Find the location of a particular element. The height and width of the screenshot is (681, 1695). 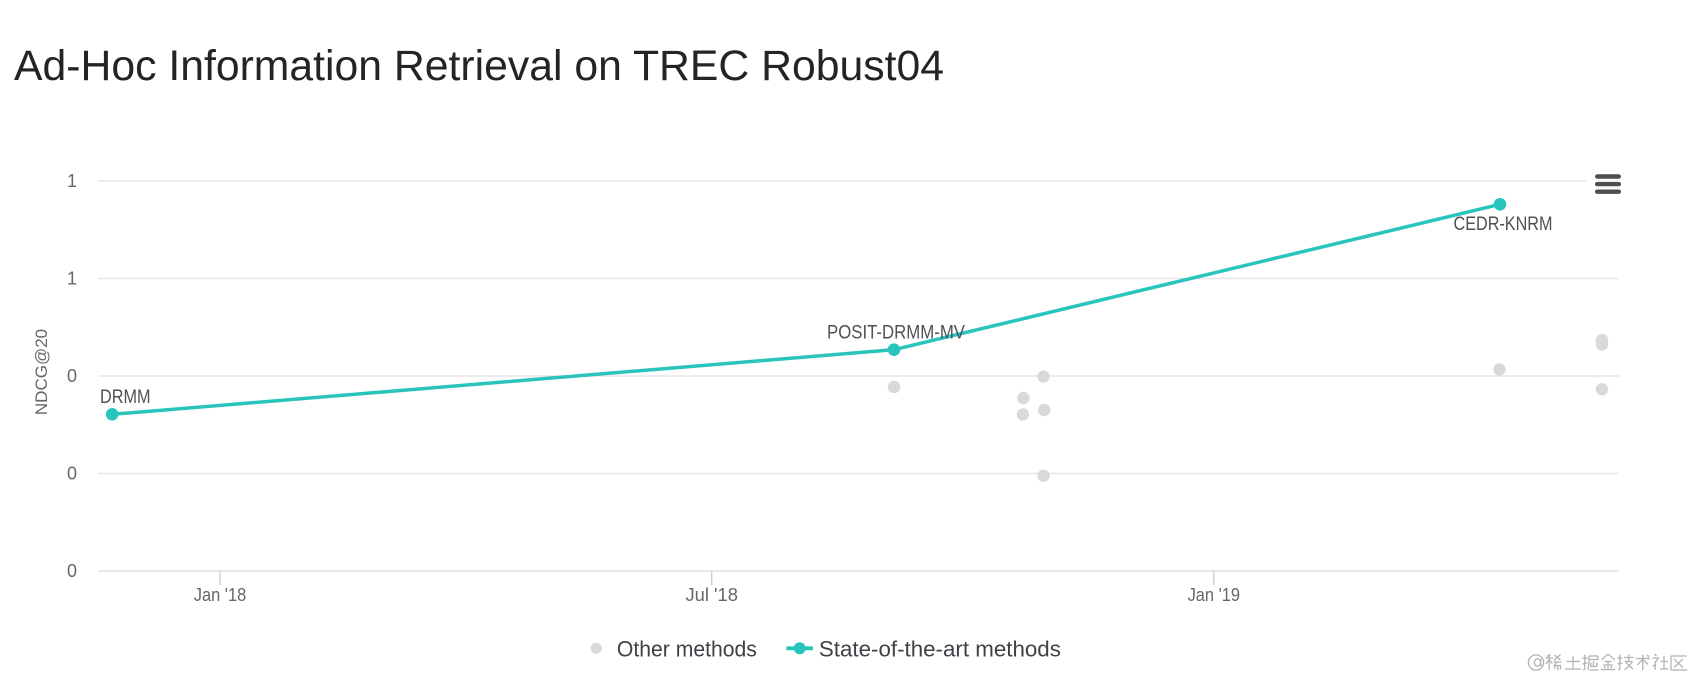

svg-text: NDCG@20 is located at coordinates (41, 372).